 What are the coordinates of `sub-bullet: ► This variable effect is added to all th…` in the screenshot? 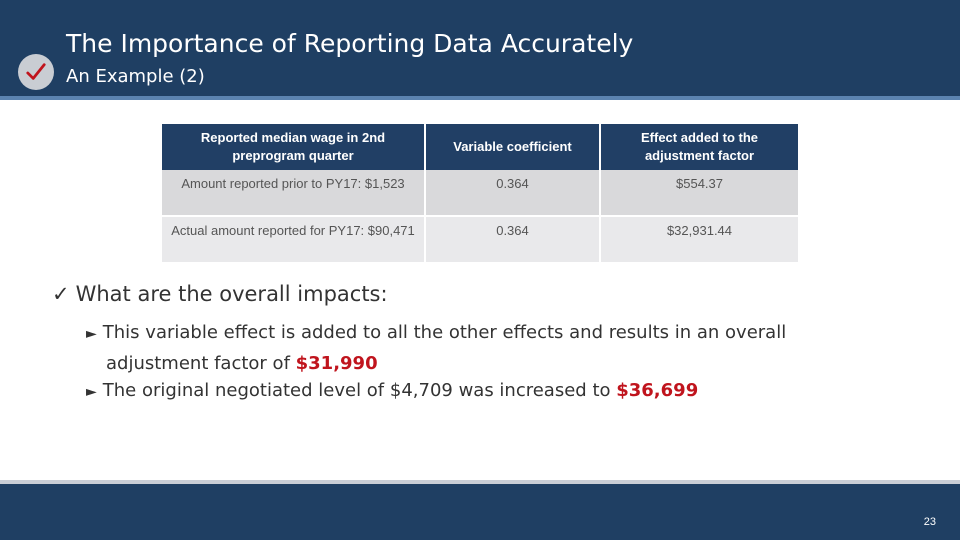 It's located at (476, 348).